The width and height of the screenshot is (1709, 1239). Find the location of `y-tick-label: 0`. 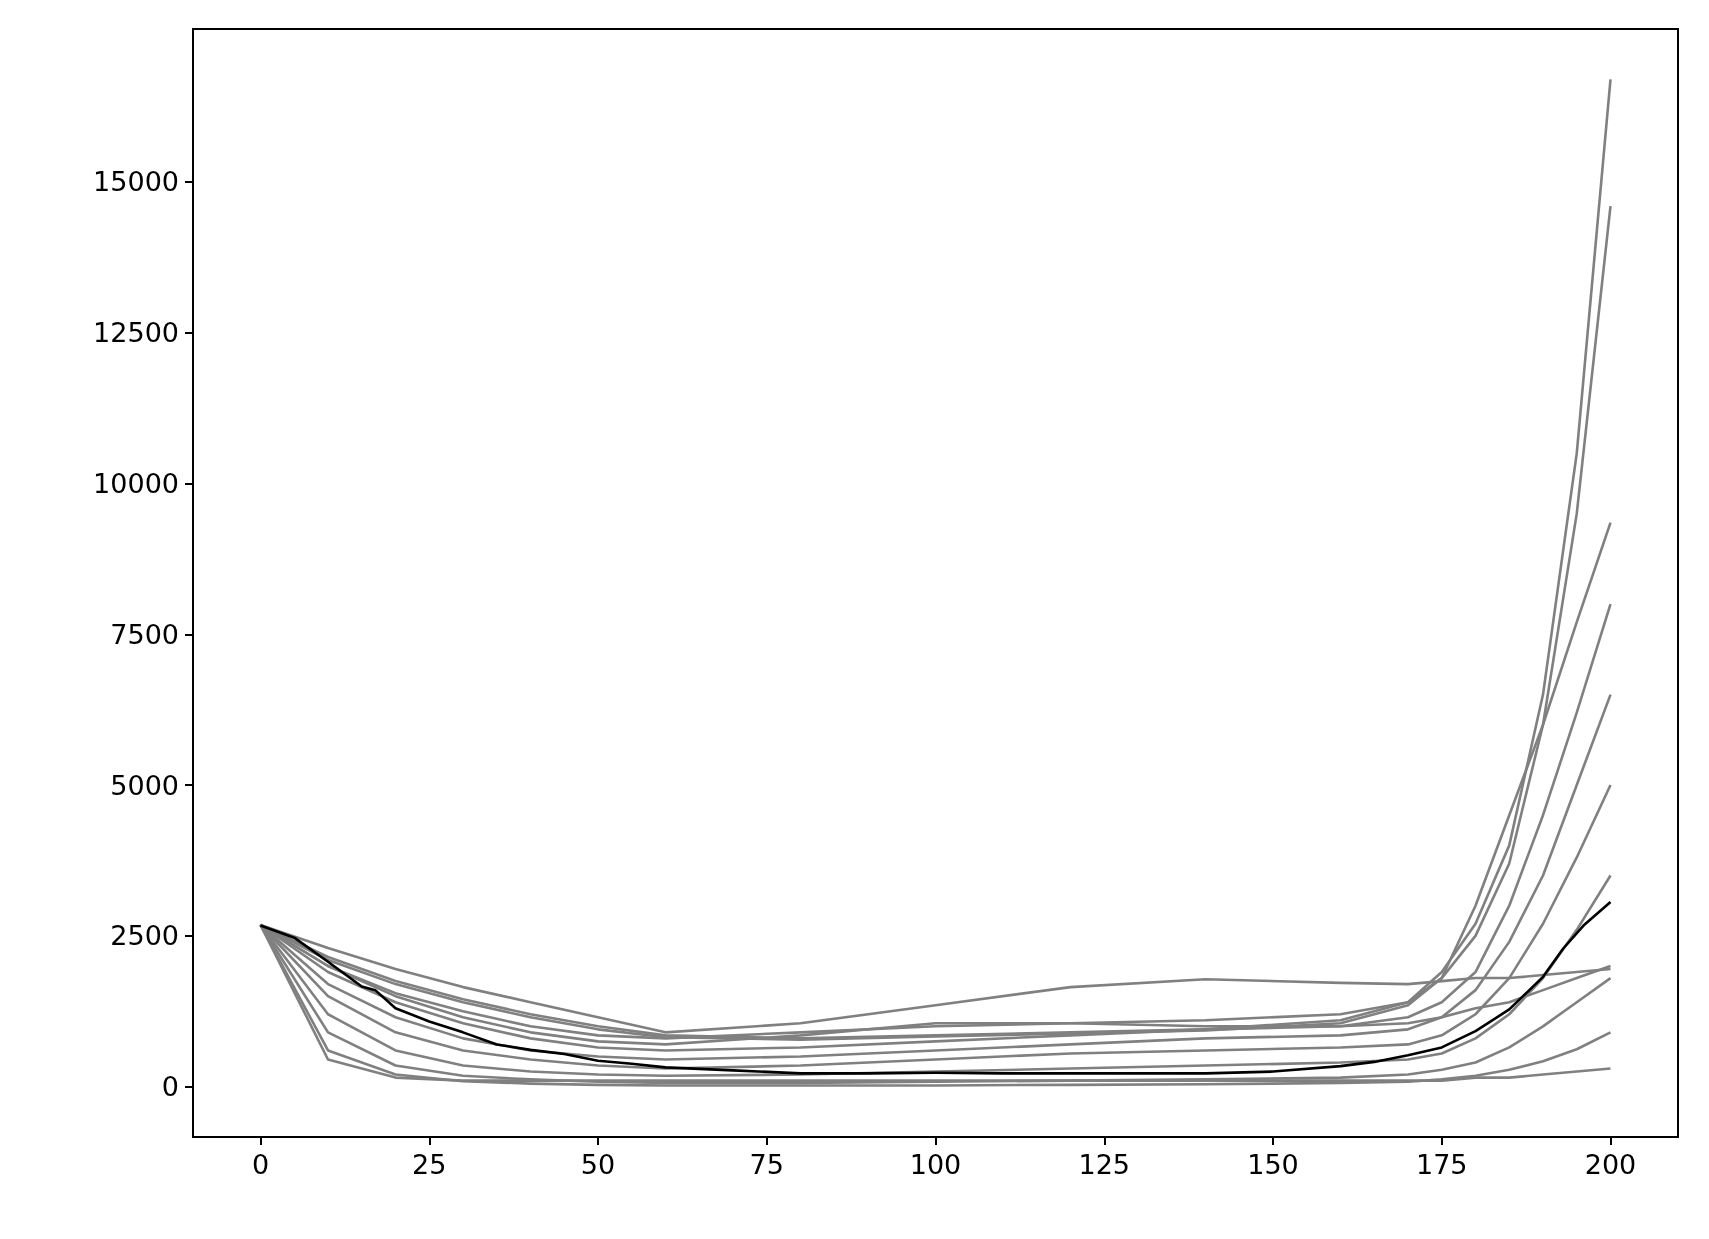

y-tick-label: 0 is located at coordinates (170, 1087).